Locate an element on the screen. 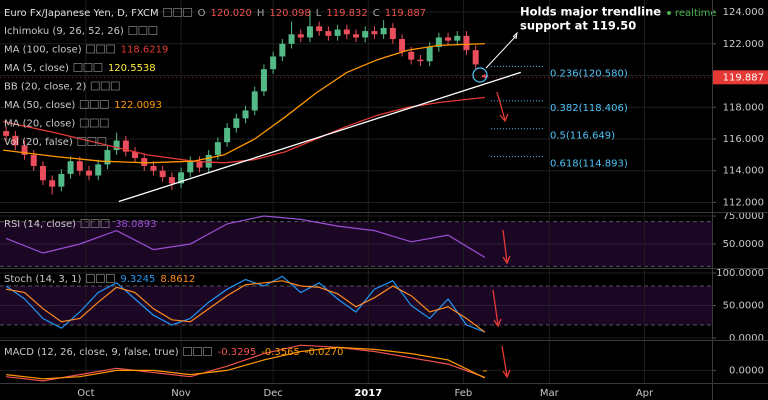 The height and width of the screenshot is (400, 768). last-price-tag is located at coordinates (740, 77).